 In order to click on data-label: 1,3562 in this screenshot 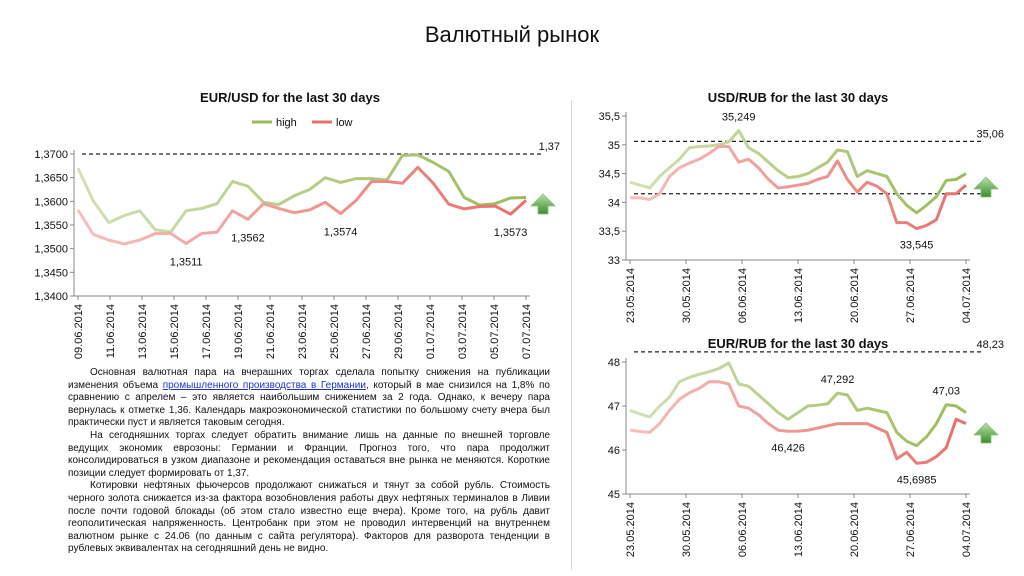, I will do `click(248, 238)`.